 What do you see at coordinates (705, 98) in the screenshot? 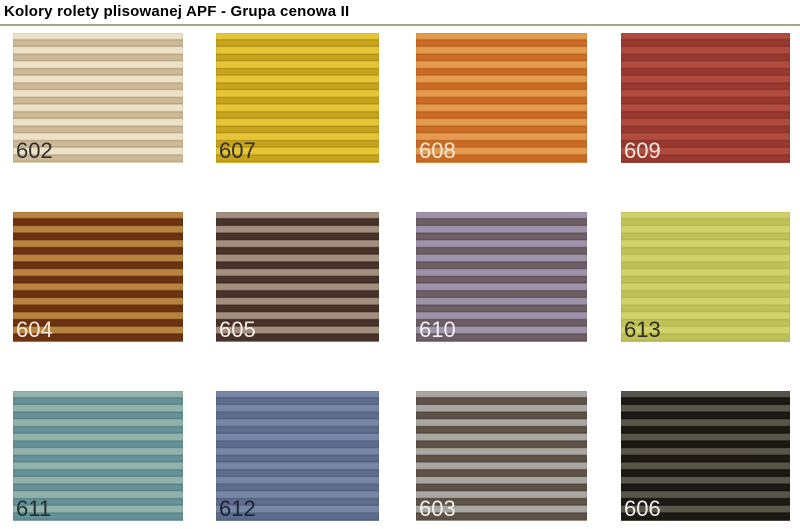
I see `color-swatch: 609` at bounding box center [705, 98].